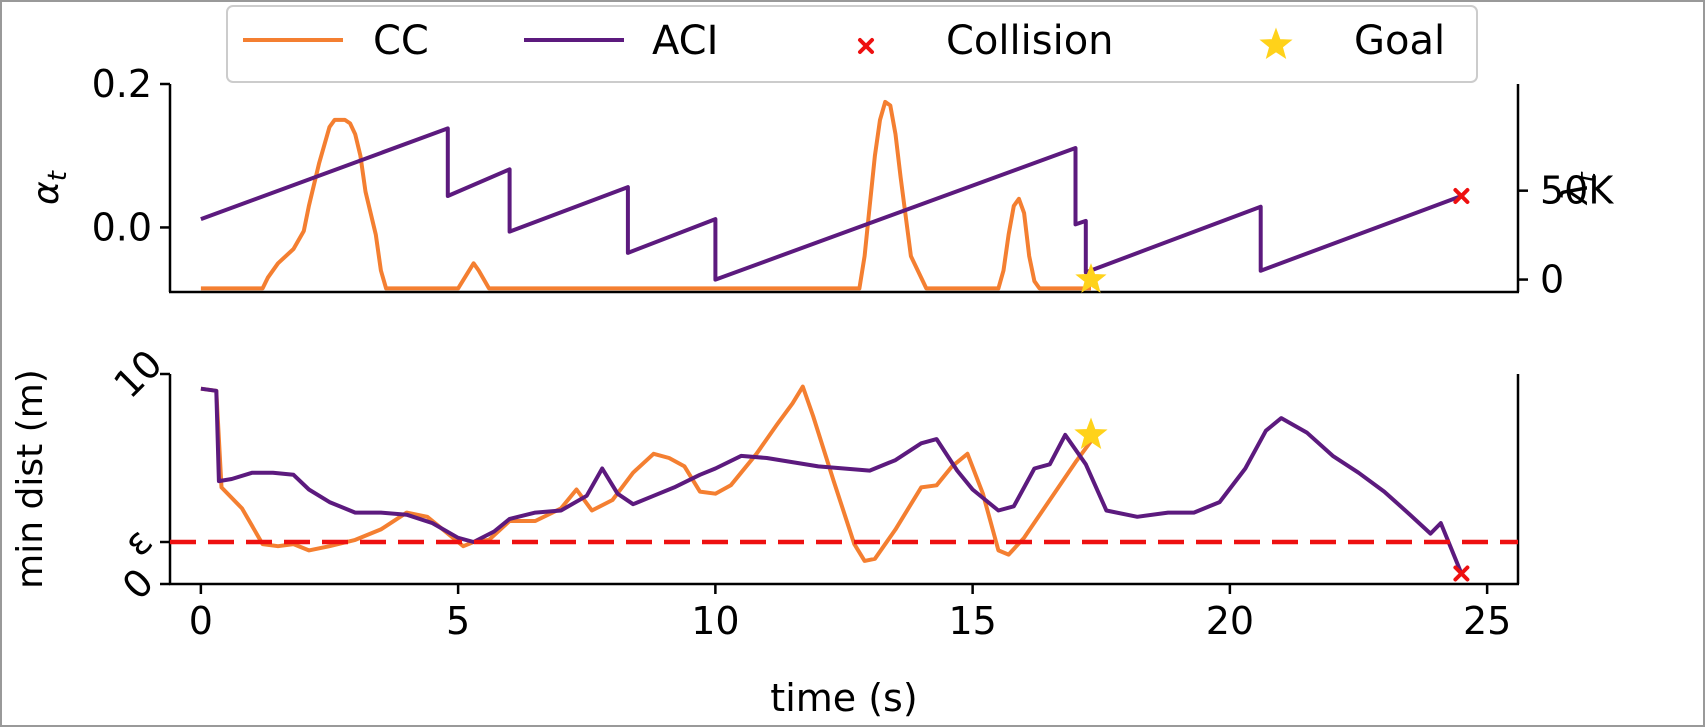 The width and height of the screenshot is (1705, 727). Describe the element at coordinates (1230, 621) in the screenshot. I see `bottom-x-tick-label-4: 20` at that location.